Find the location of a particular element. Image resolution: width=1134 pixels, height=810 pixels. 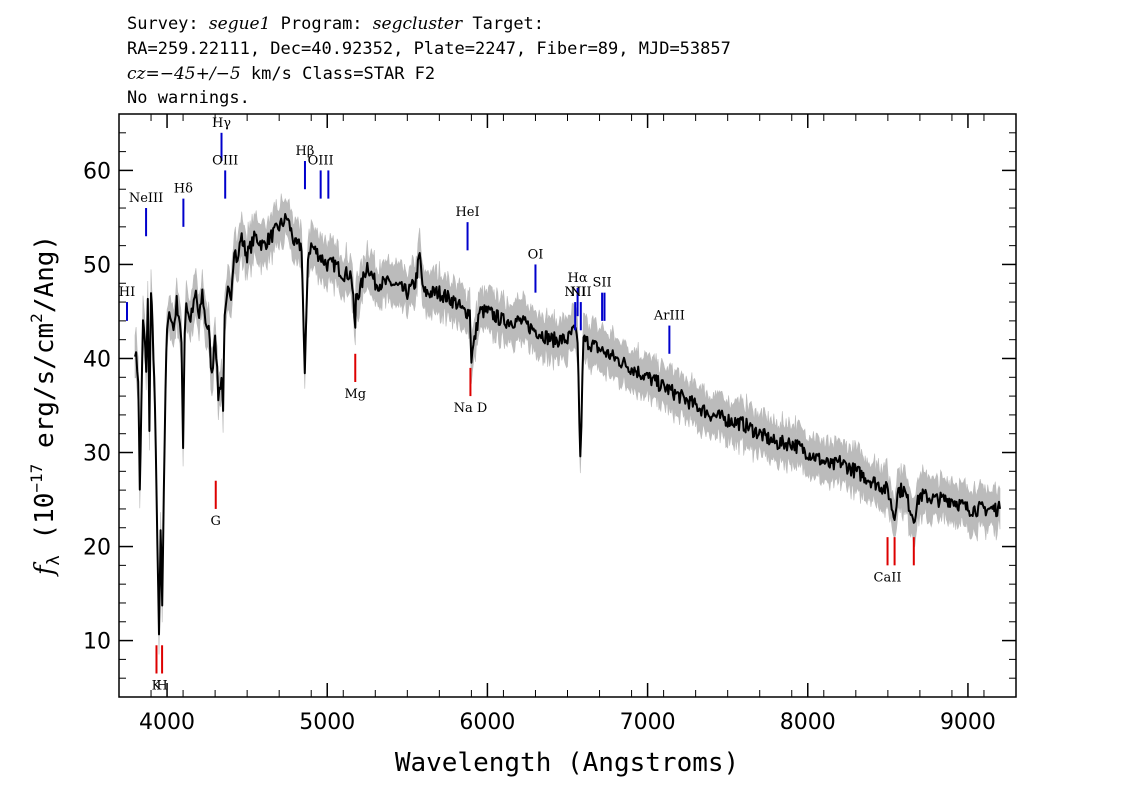

absorption-line-label: Mg is located at coordinates (355, 394).